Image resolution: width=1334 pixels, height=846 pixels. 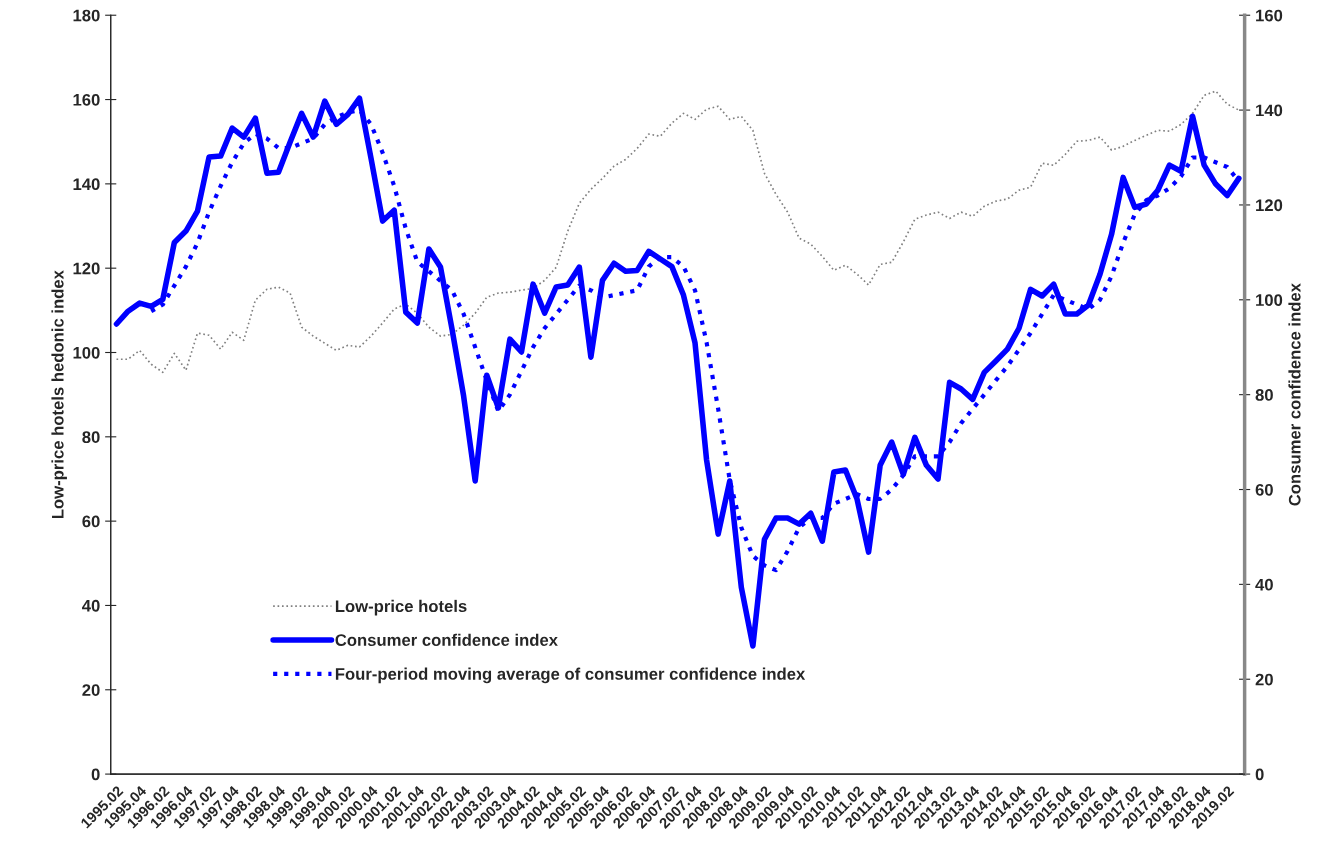 What do you see at coordinates (86, 268) in the screenshot?
I see `y-tick-label: 120` at bounding box center [86, 268].